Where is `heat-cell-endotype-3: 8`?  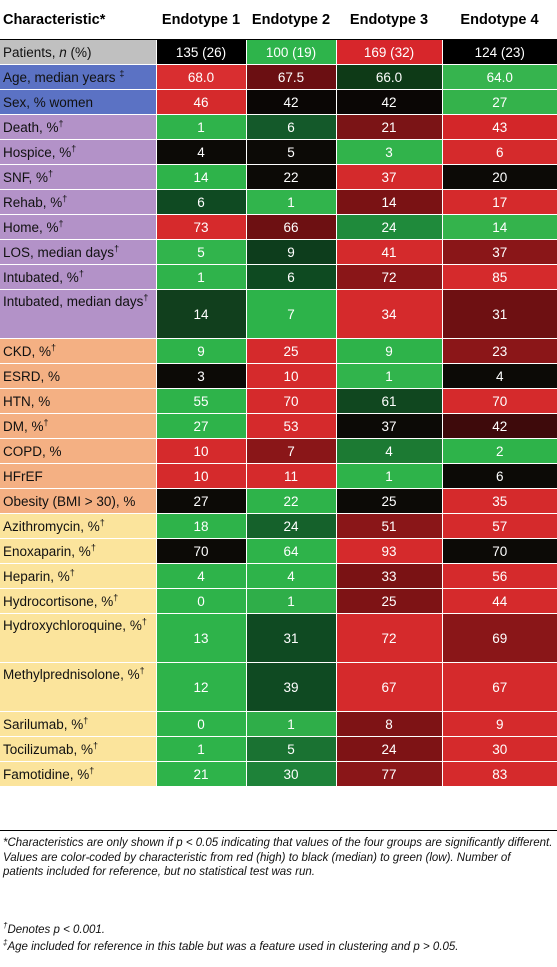 heat-cell-endotype-3: 8 is located at coordinates (388, 724).